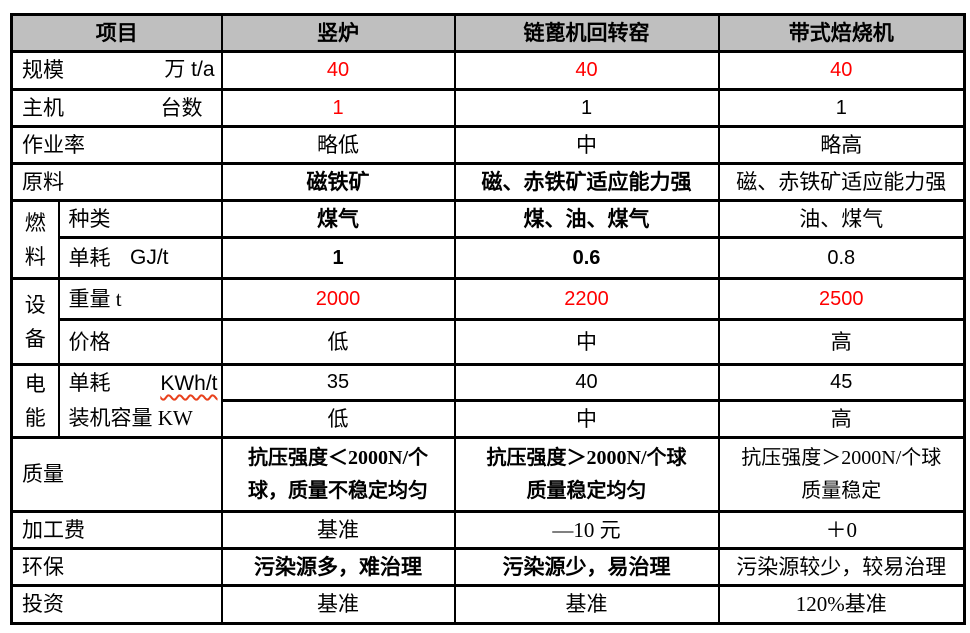 The height and width of the screenshot is (633, 970). What do you see at coordinates (116, 567) in the screenshot?
I see `label-environment: 环保` at bounding box center [116, 567].